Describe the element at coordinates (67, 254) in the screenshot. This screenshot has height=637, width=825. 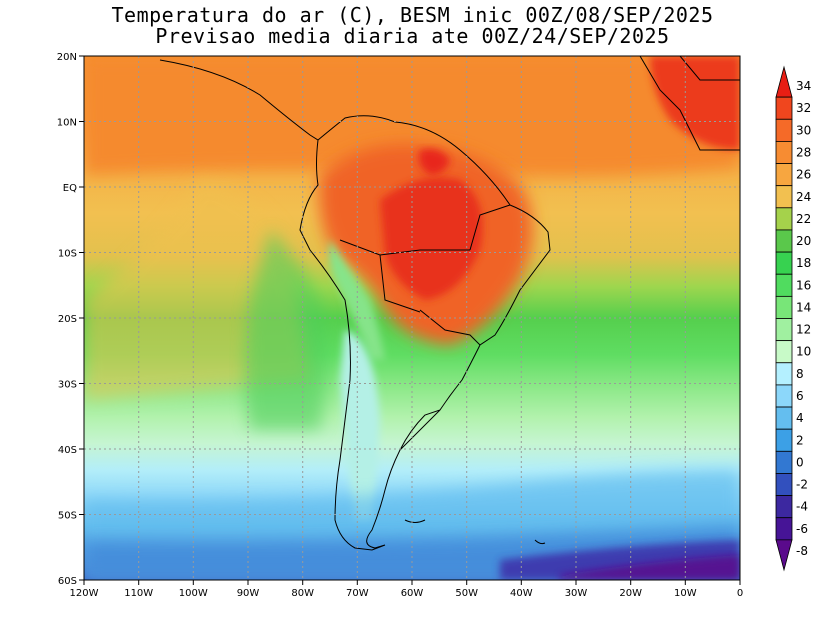
I see `y-tick-label: 10S` at that location.